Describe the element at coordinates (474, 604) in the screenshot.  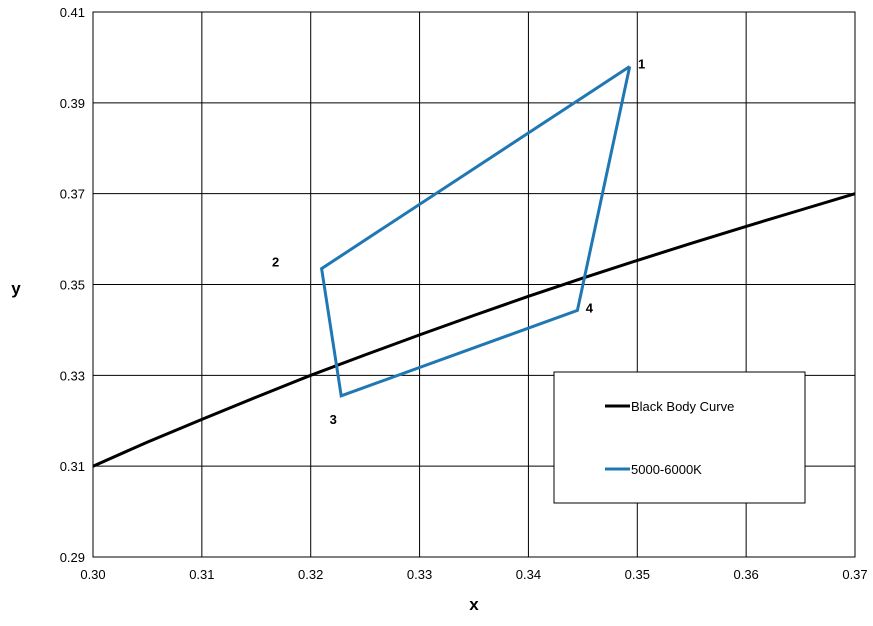
I see `x-axis-title: x` at that location.